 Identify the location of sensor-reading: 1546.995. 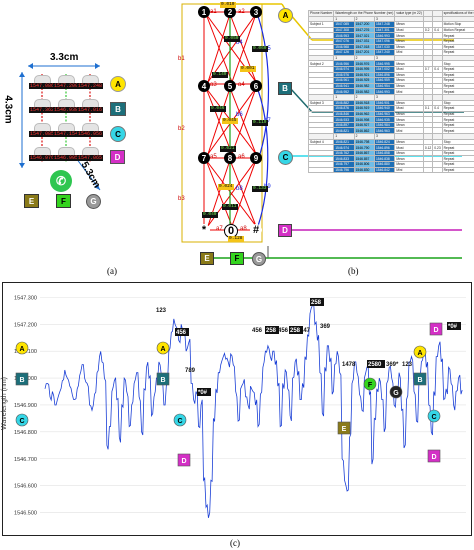
(66, 158).